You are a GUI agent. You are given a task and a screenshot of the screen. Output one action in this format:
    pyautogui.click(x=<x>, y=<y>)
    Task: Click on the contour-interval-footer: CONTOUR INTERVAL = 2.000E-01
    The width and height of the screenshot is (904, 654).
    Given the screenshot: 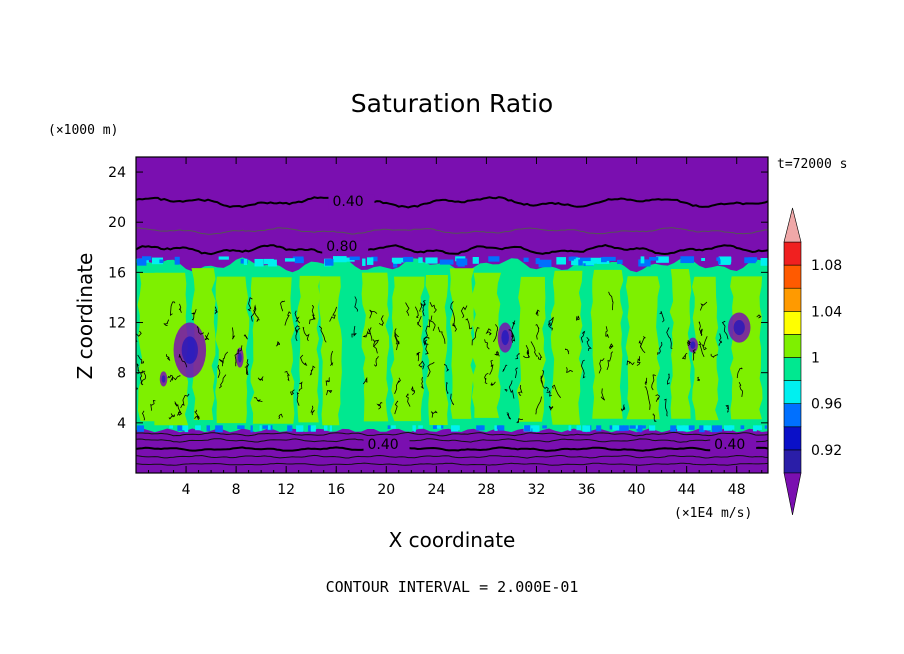 What is the action you would take?
    pyautogui.click(x=452, y=587)
    